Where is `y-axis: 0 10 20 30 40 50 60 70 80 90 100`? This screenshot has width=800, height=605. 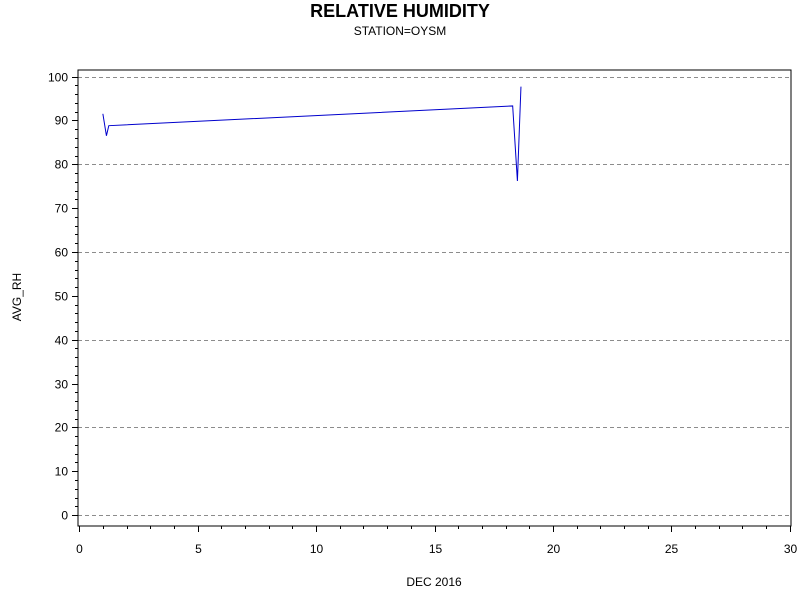
y-axis: 0 10 20 30 40 50 60 70 80 90 100 is located at coordinates (63, 297).